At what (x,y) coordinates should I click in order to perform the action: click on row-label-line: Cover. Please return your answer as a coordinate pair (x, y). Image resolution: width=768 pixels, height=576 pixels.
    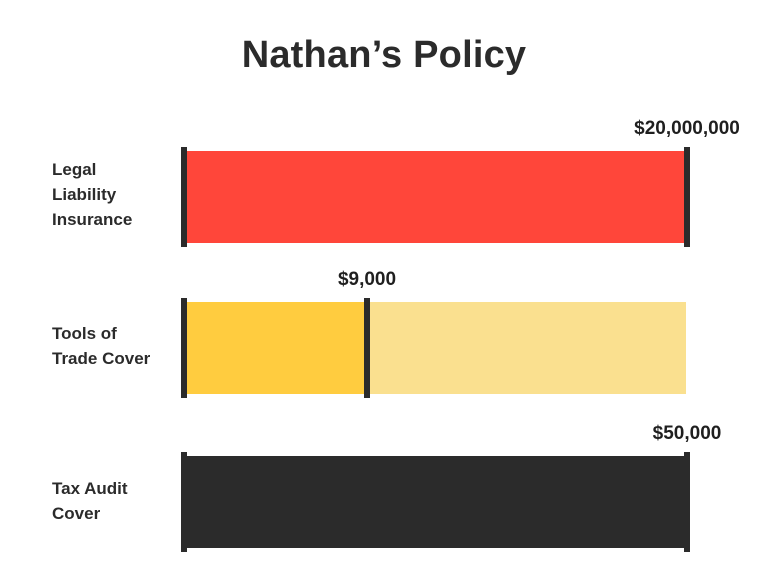
    Looking at the image, I should click on (76, 513).